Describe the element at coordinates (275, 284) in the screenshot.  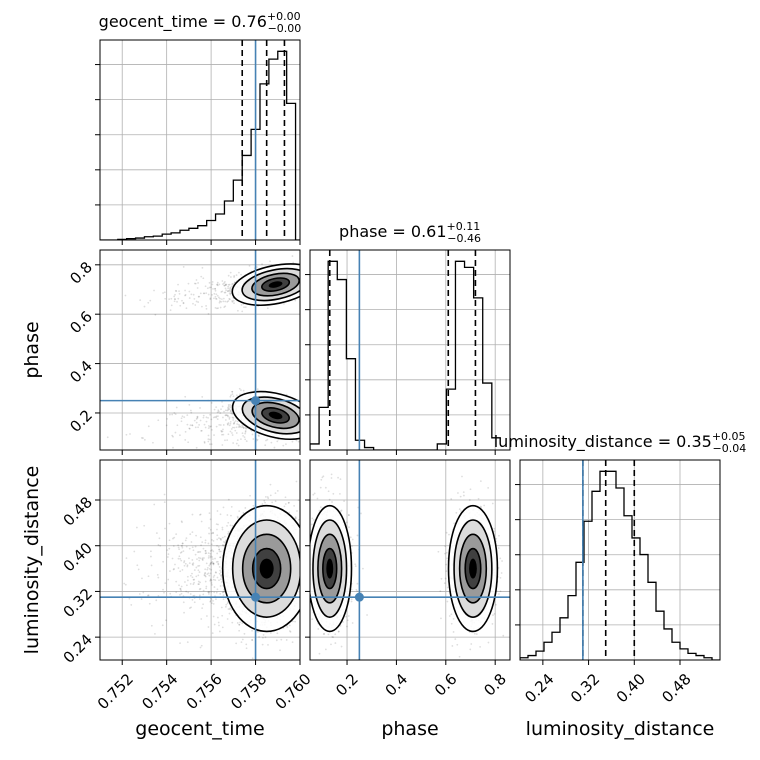
I see `density-fill` at that location.